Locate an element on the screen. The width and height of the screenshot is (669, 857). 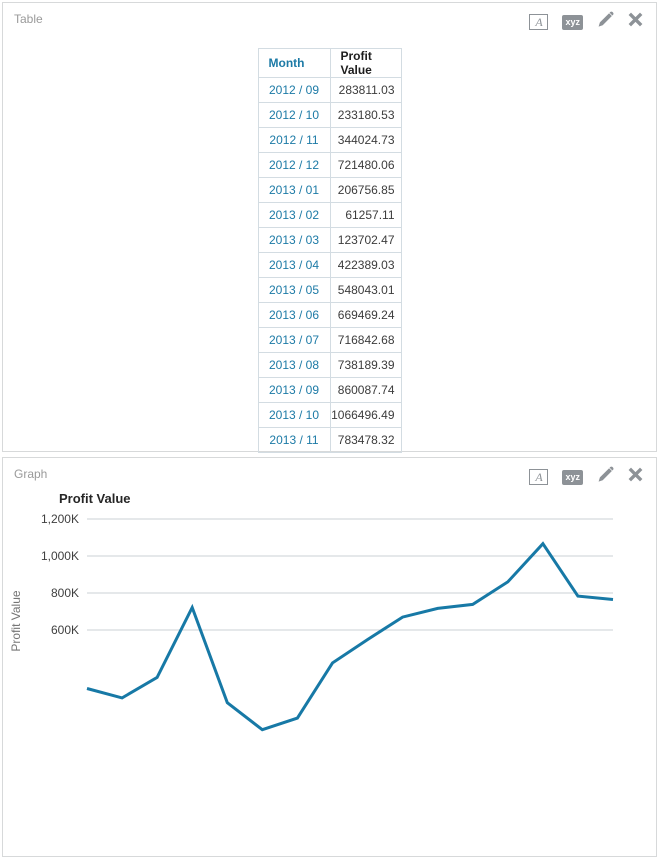
profit-value-cell: 1066496.49 is located at coordinates (365, 415).